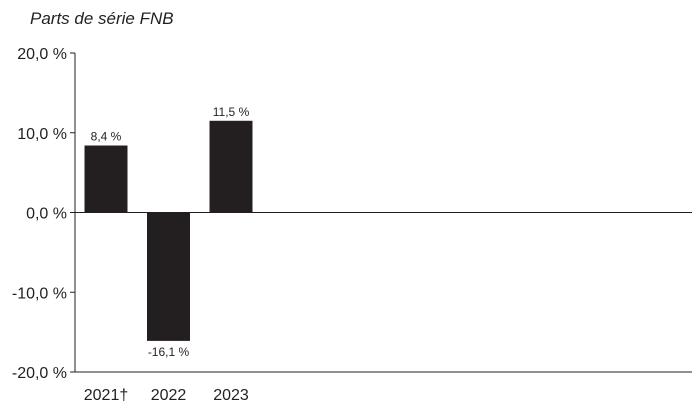 This screenshot has height=411, width=694. What do you see at coordinates (169, 352) in the screenshot?
I see `data-label: -16,1 %` at bounding box center [169, 352].